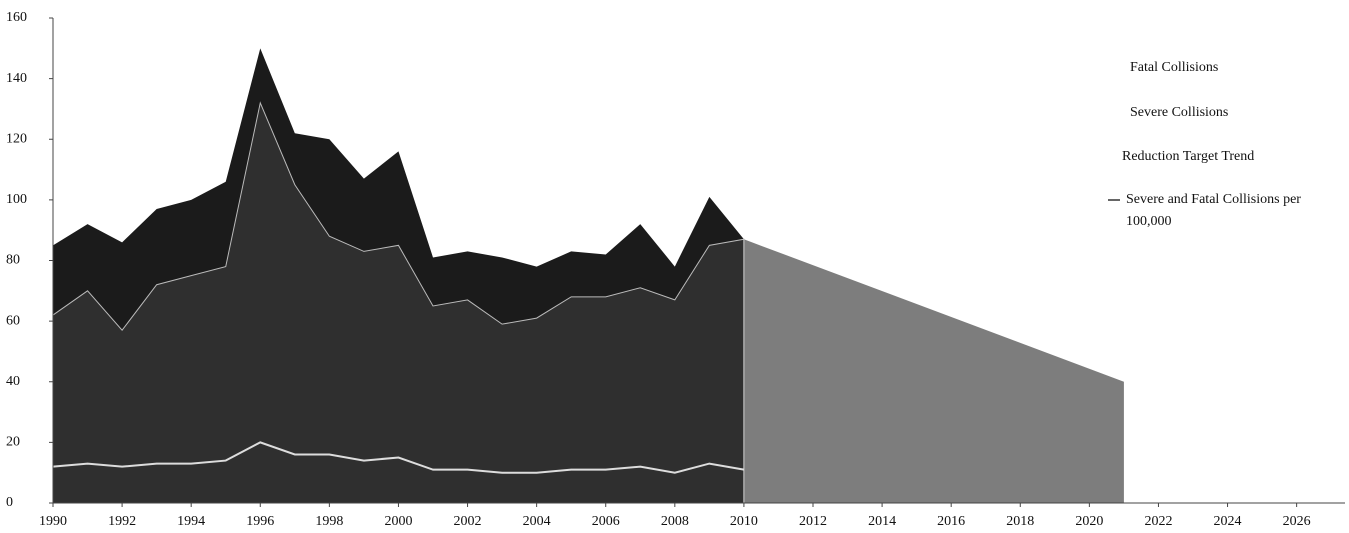  What do you see at coordinates (329, 521) in the screenshot?
I see `x-tick-label: 1998` at bounding box center [329, 521].